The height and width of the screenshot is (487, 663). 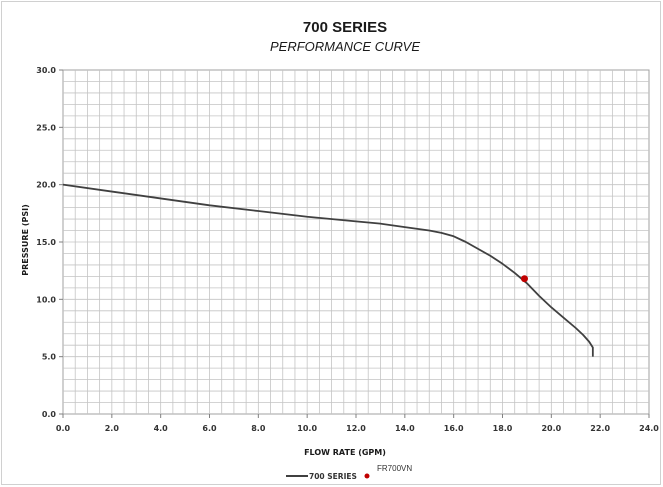 What do you see at coordinates (454, 428) in the screenshot?
I see `x-tick-label: 16.0` at bounding box center [454, 428].